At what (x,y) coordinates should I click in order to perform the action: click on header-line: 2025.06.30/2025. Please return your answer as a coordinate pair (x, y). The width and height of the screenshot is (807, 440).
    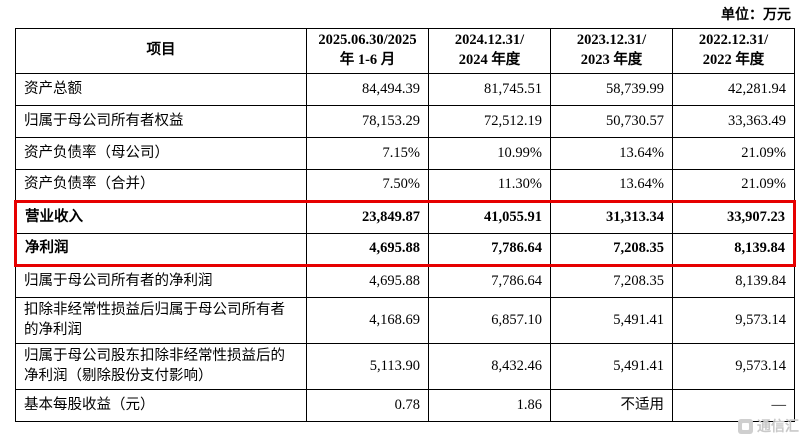
    Looking at the image, I should click on (367, 40).